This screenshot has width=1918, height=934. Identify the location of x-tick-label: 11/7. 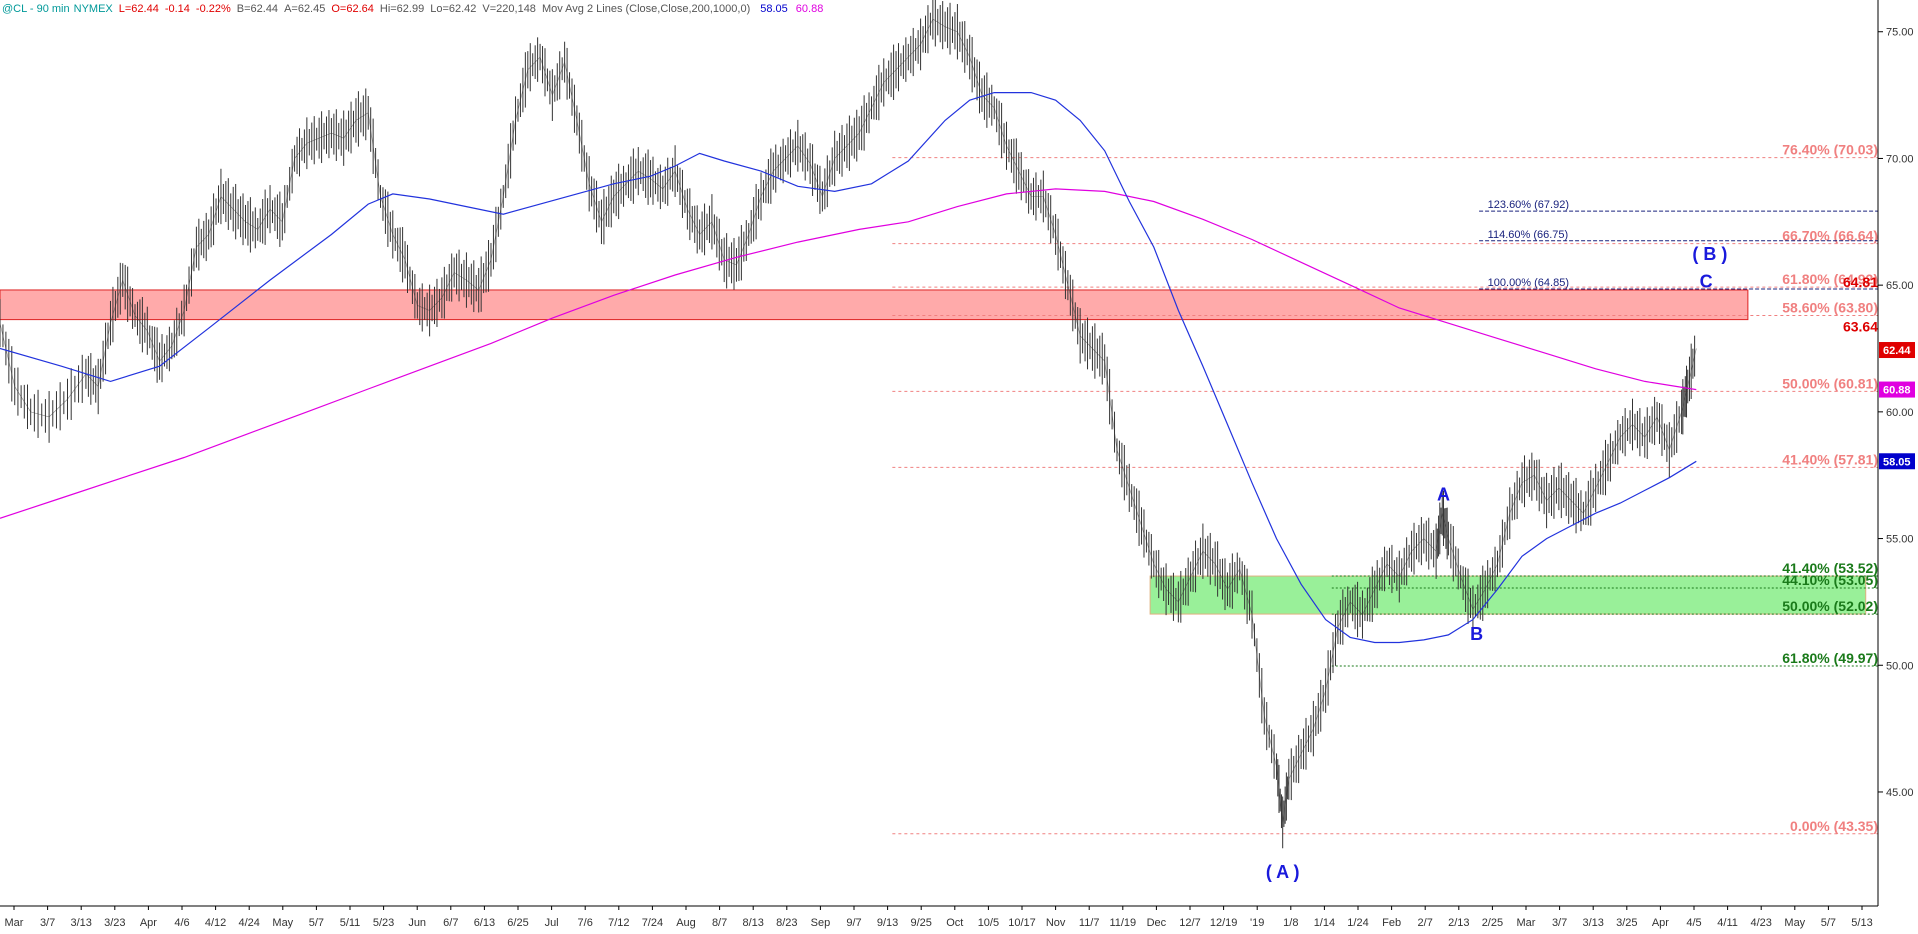
(1089, 923).